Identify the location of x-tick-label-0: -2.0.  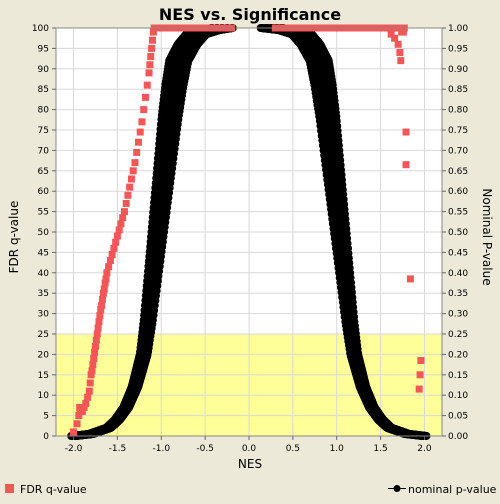
(74, 449).